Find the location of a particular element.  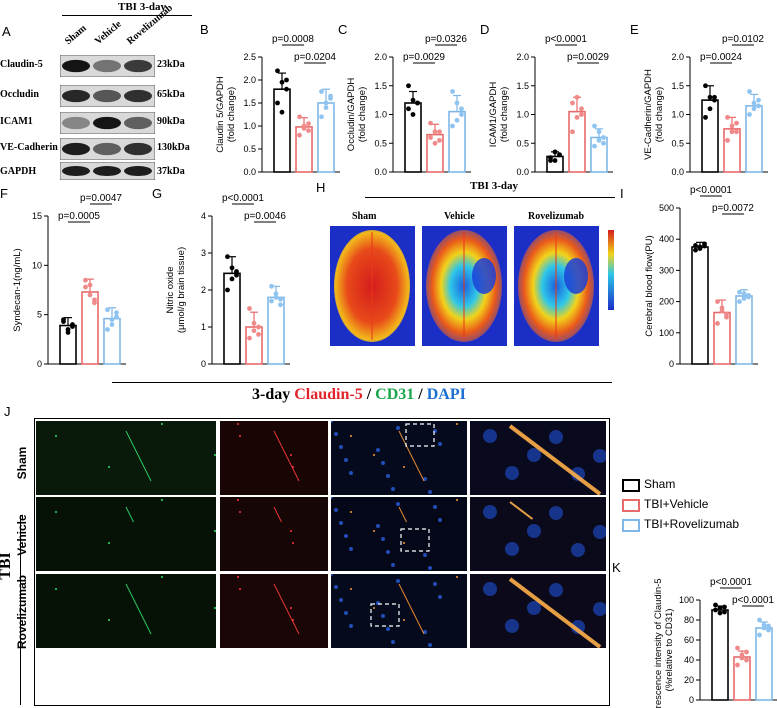

blot-size-label: 90kDa is located at coordinates (171, 121).